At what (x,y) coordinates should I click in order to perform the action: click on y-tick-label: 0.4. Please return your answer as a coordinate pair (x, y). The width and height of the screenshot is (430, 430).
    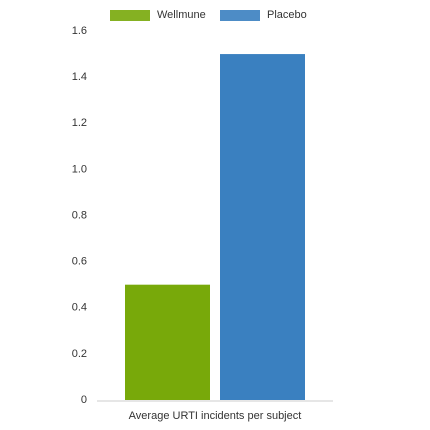
    Looking at the image, I should click on (79, 308).